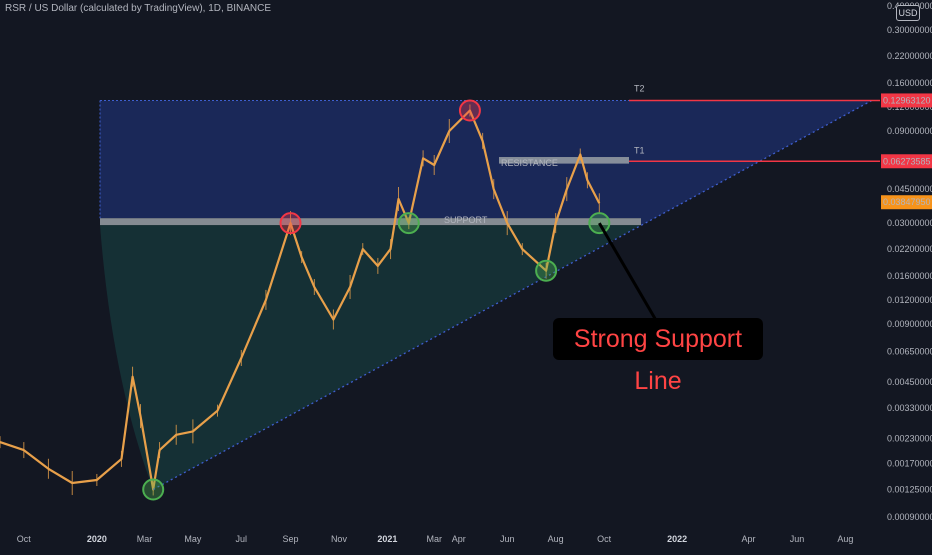 Image resolution: width=932 pixels, height=555 pixels. I want to click on y-tick-label: 0.00900000, so click(909, 324).